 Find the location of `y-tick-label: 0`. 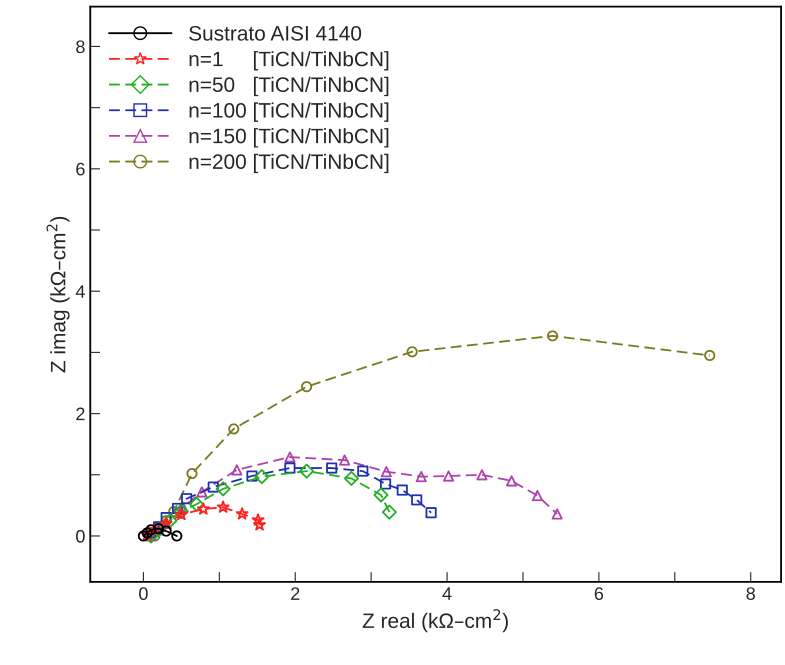

y-tick-label: 0 is located at coordinates (80, 536).